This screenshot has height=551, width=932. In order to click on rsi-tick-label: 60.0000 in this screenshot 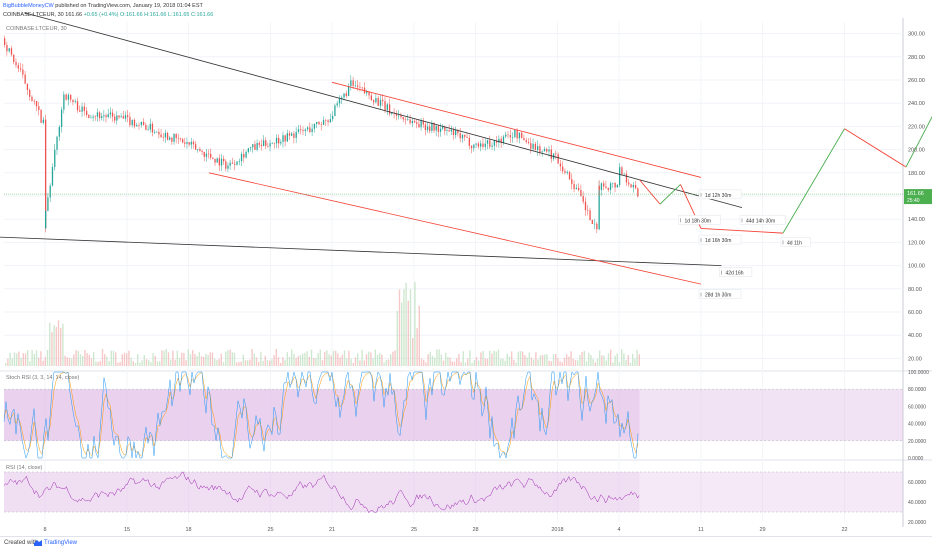, I will do `click(917, 483)`.